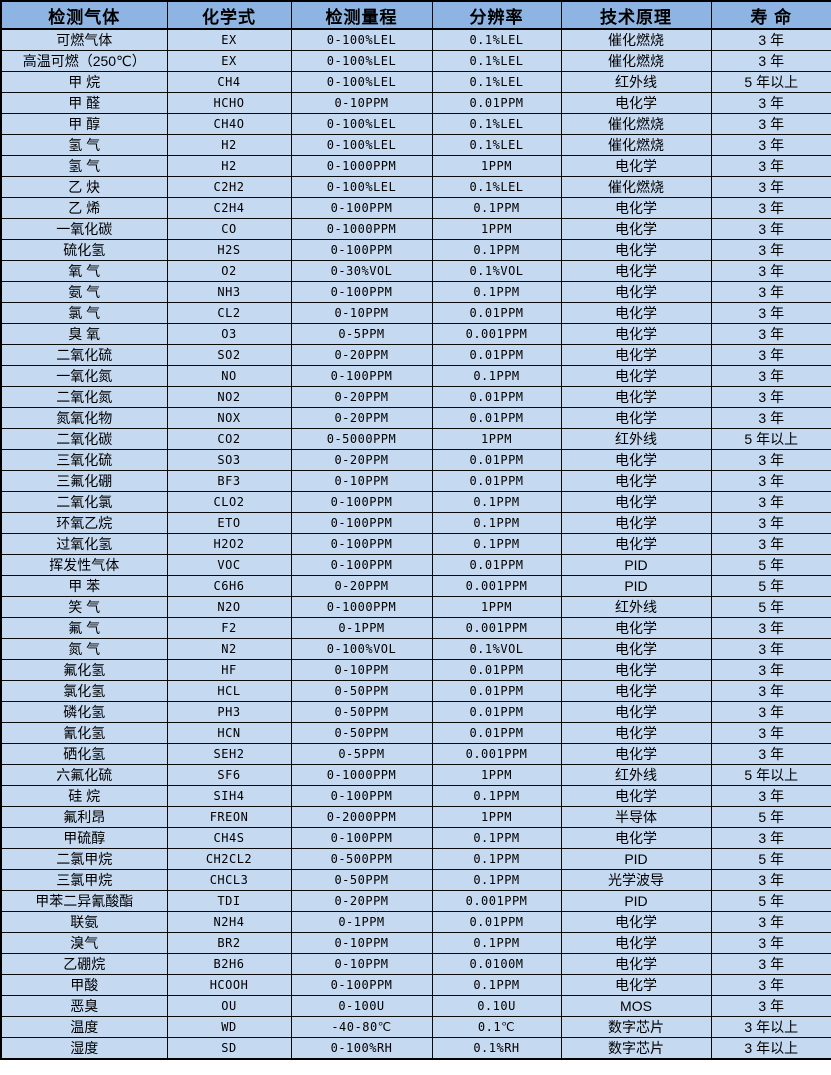 The width and height of the screenshot is (831, 1075). What do you see at coordinates (415, 15) in the screenshot?
I see `header-row: 检测气体 化学式 检测量程 分辨率 技术原理 寿 命` at bounding box center [415, 15].